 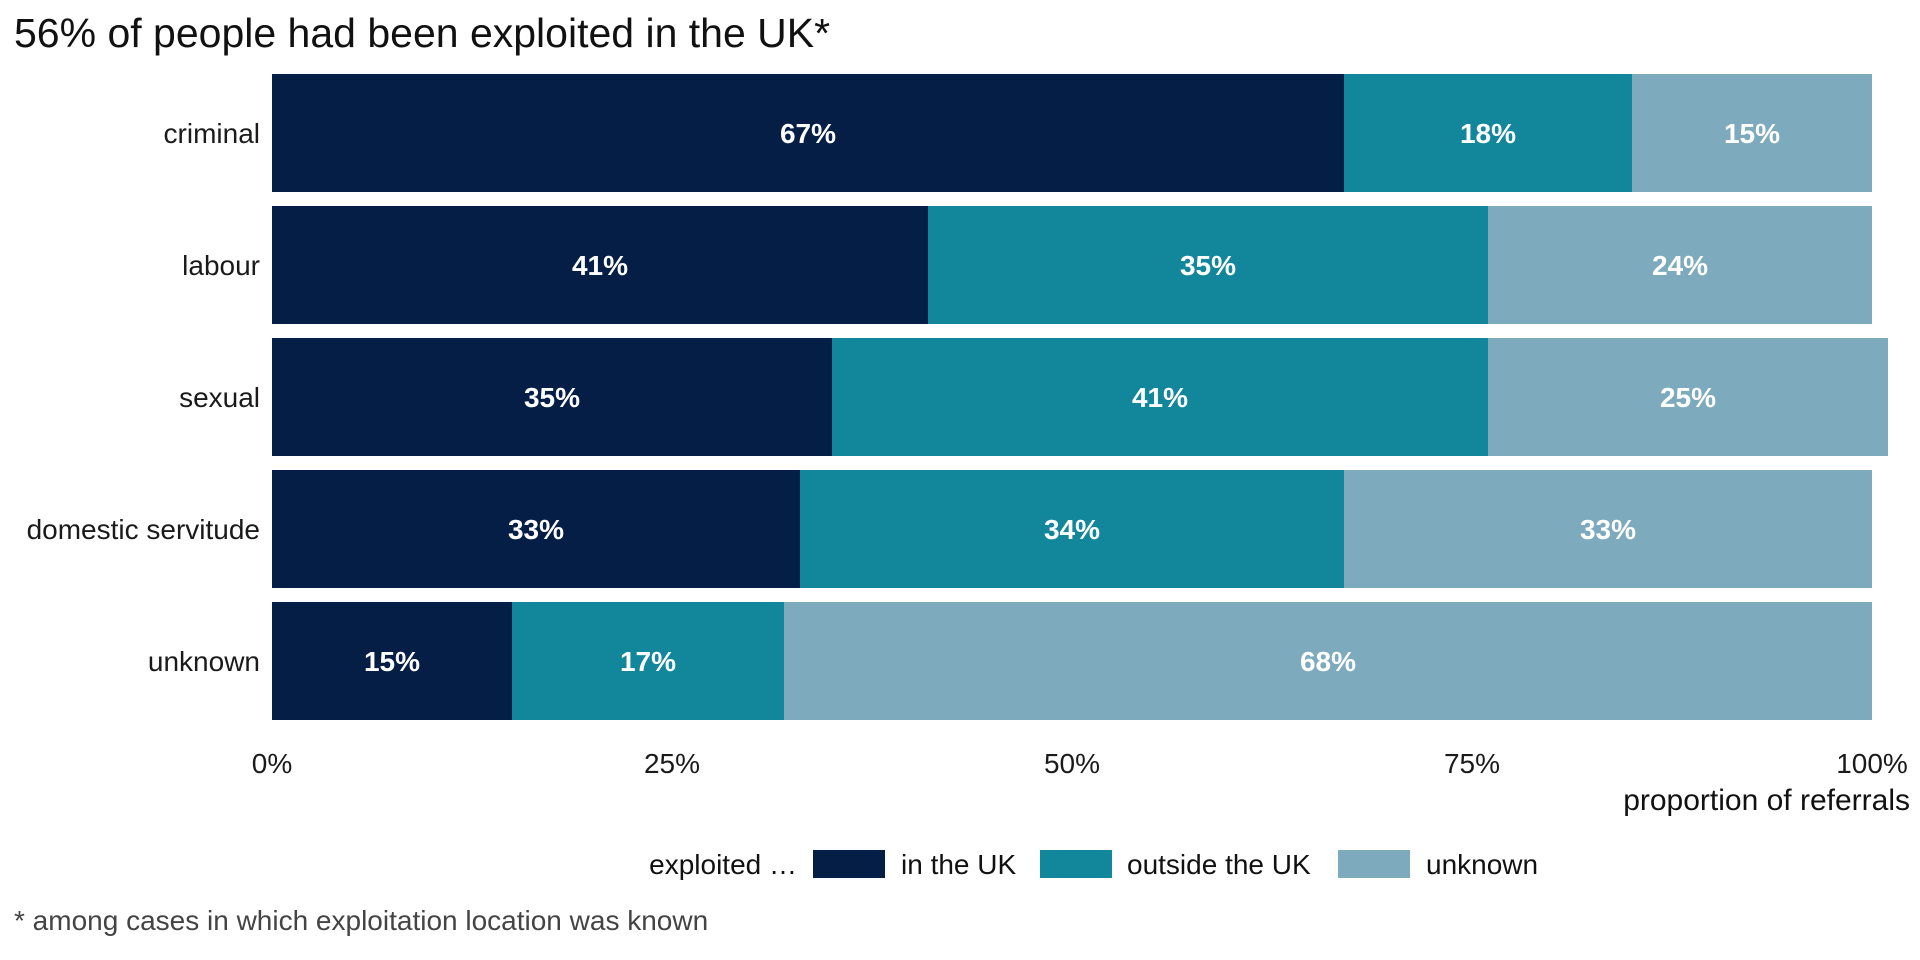 What do you see at coordinates (672, 763) in the screenshot?
I see `x-tick-label: 25%` at bounding box center [672, 763].